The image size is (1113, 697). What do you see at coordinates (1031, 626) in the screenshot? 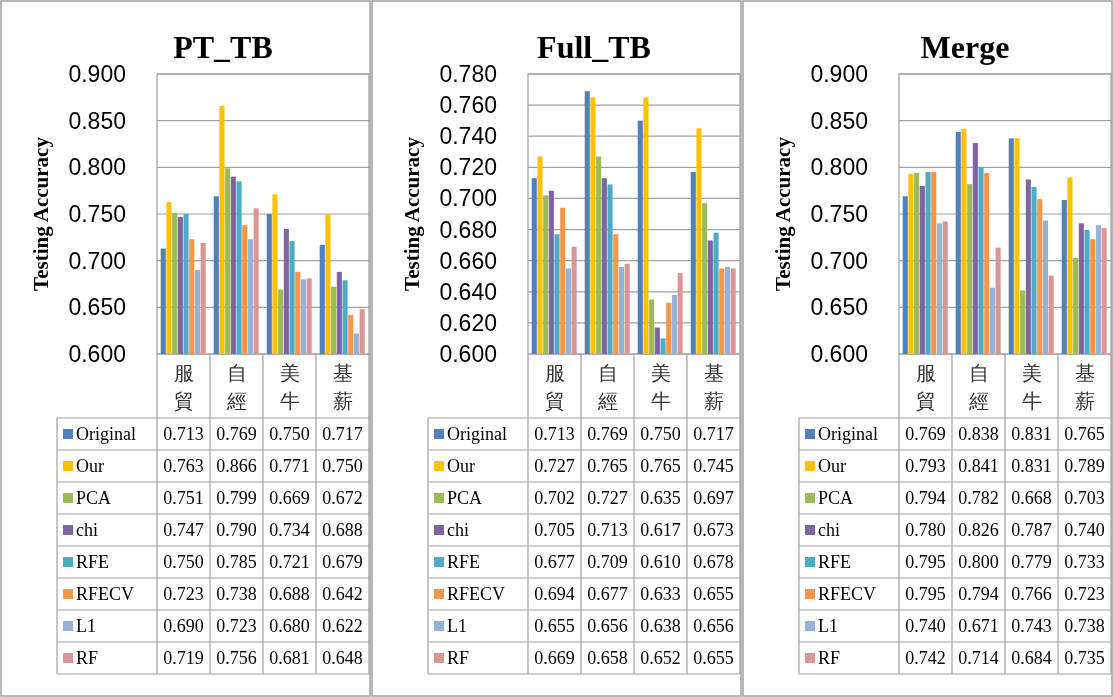
I see `data-label: 0.743` at bounding box center [1031, 626].